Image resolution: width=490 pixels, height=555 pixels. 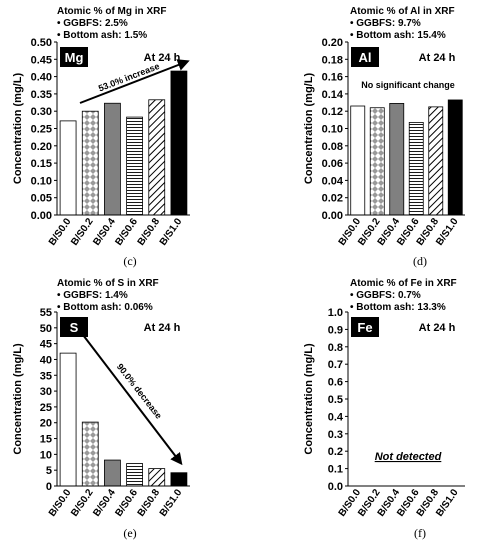 What do you see at coordinates (129, 77) in the screenshot?
I see `annotation: 53.0% increase` at bounding box center [129, 77].